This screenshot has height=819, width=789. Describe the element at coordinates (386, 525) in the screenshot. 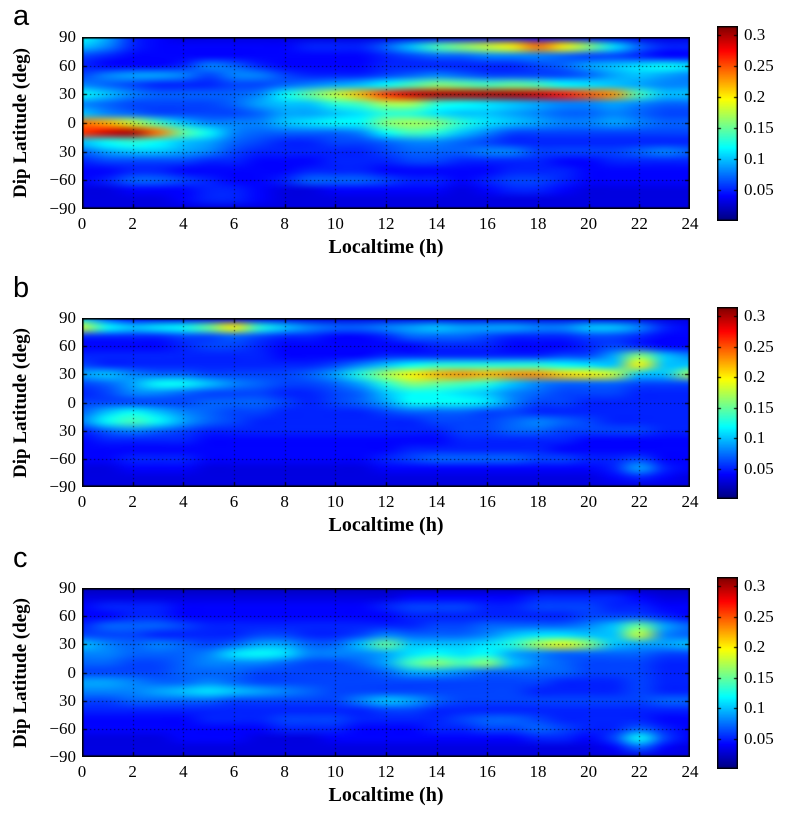

I see `x-axis-title-b: Localtime (h)` at that location.